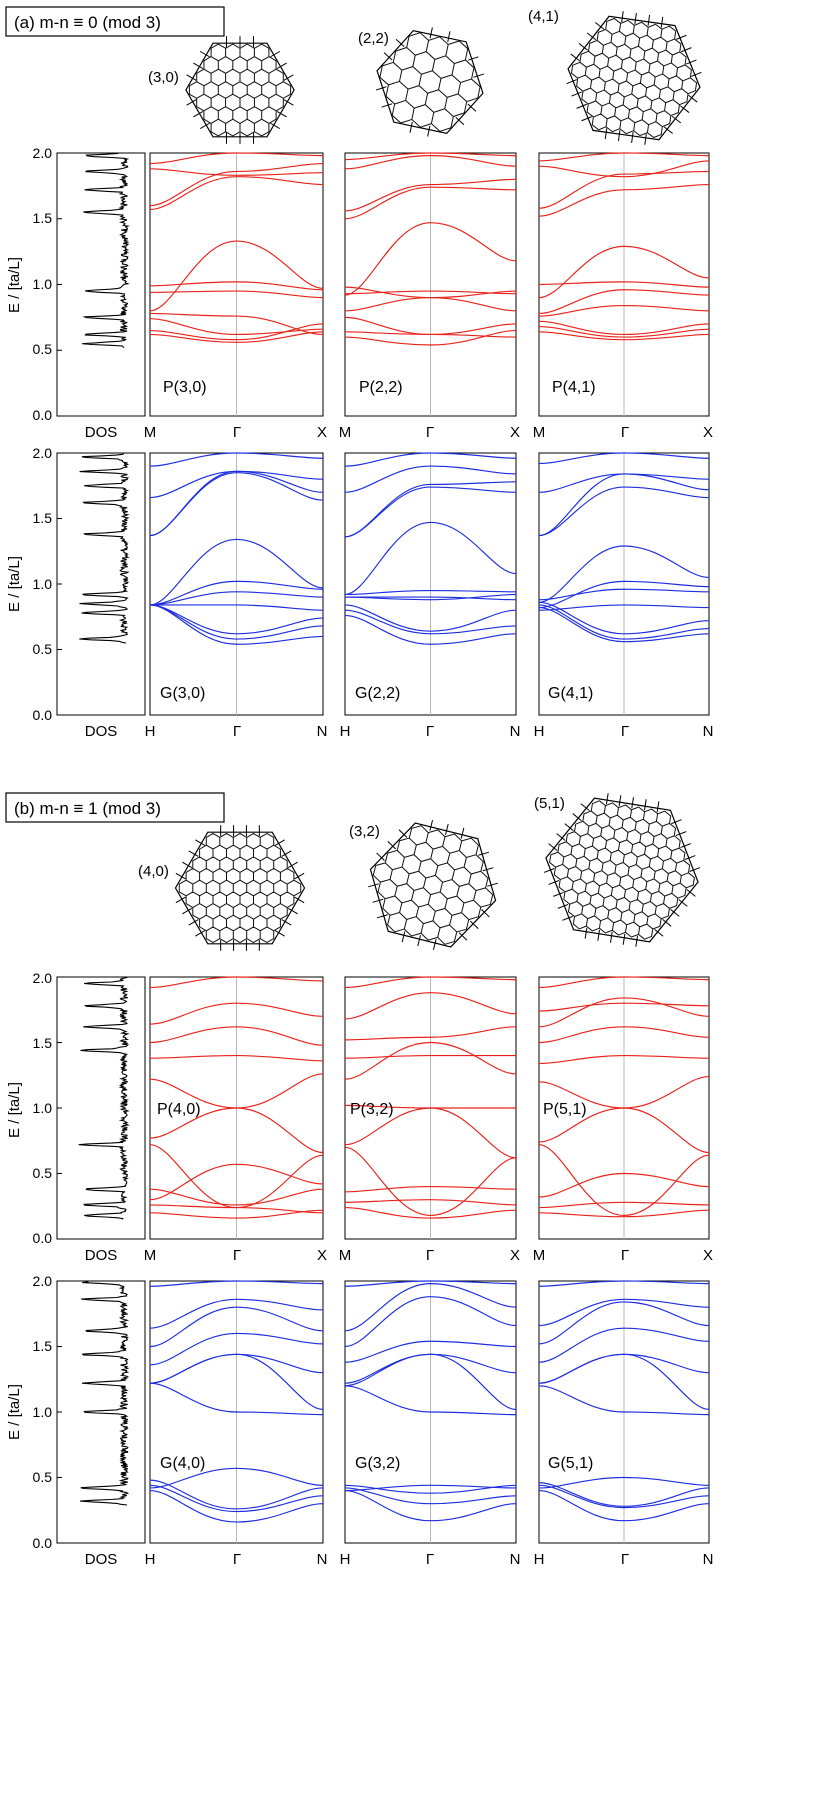 The height and width of the screenshot is (1810, 830). What do you see at coordinates (364, 831) in the screenshot?
I see `cluster-label: (3,2)` at bounding box center [364, 831].